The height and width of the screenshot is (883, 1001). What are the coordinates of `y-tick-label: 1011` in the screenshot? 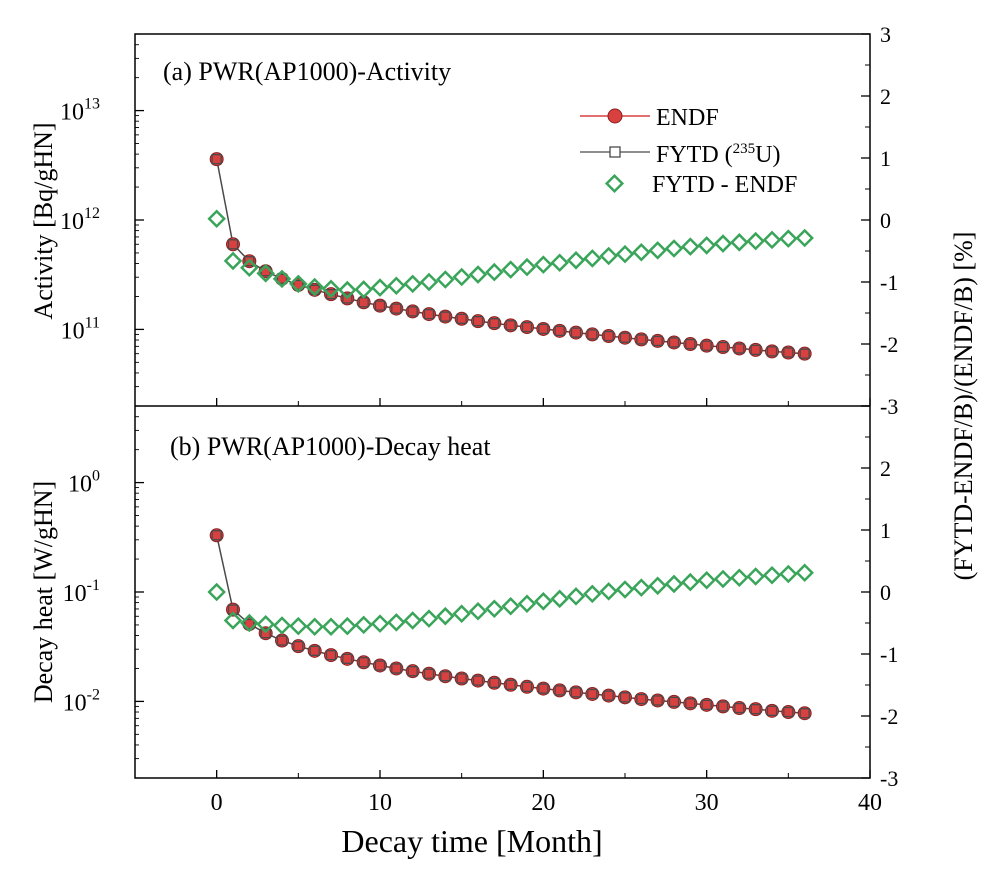 It's located at (80, 329).